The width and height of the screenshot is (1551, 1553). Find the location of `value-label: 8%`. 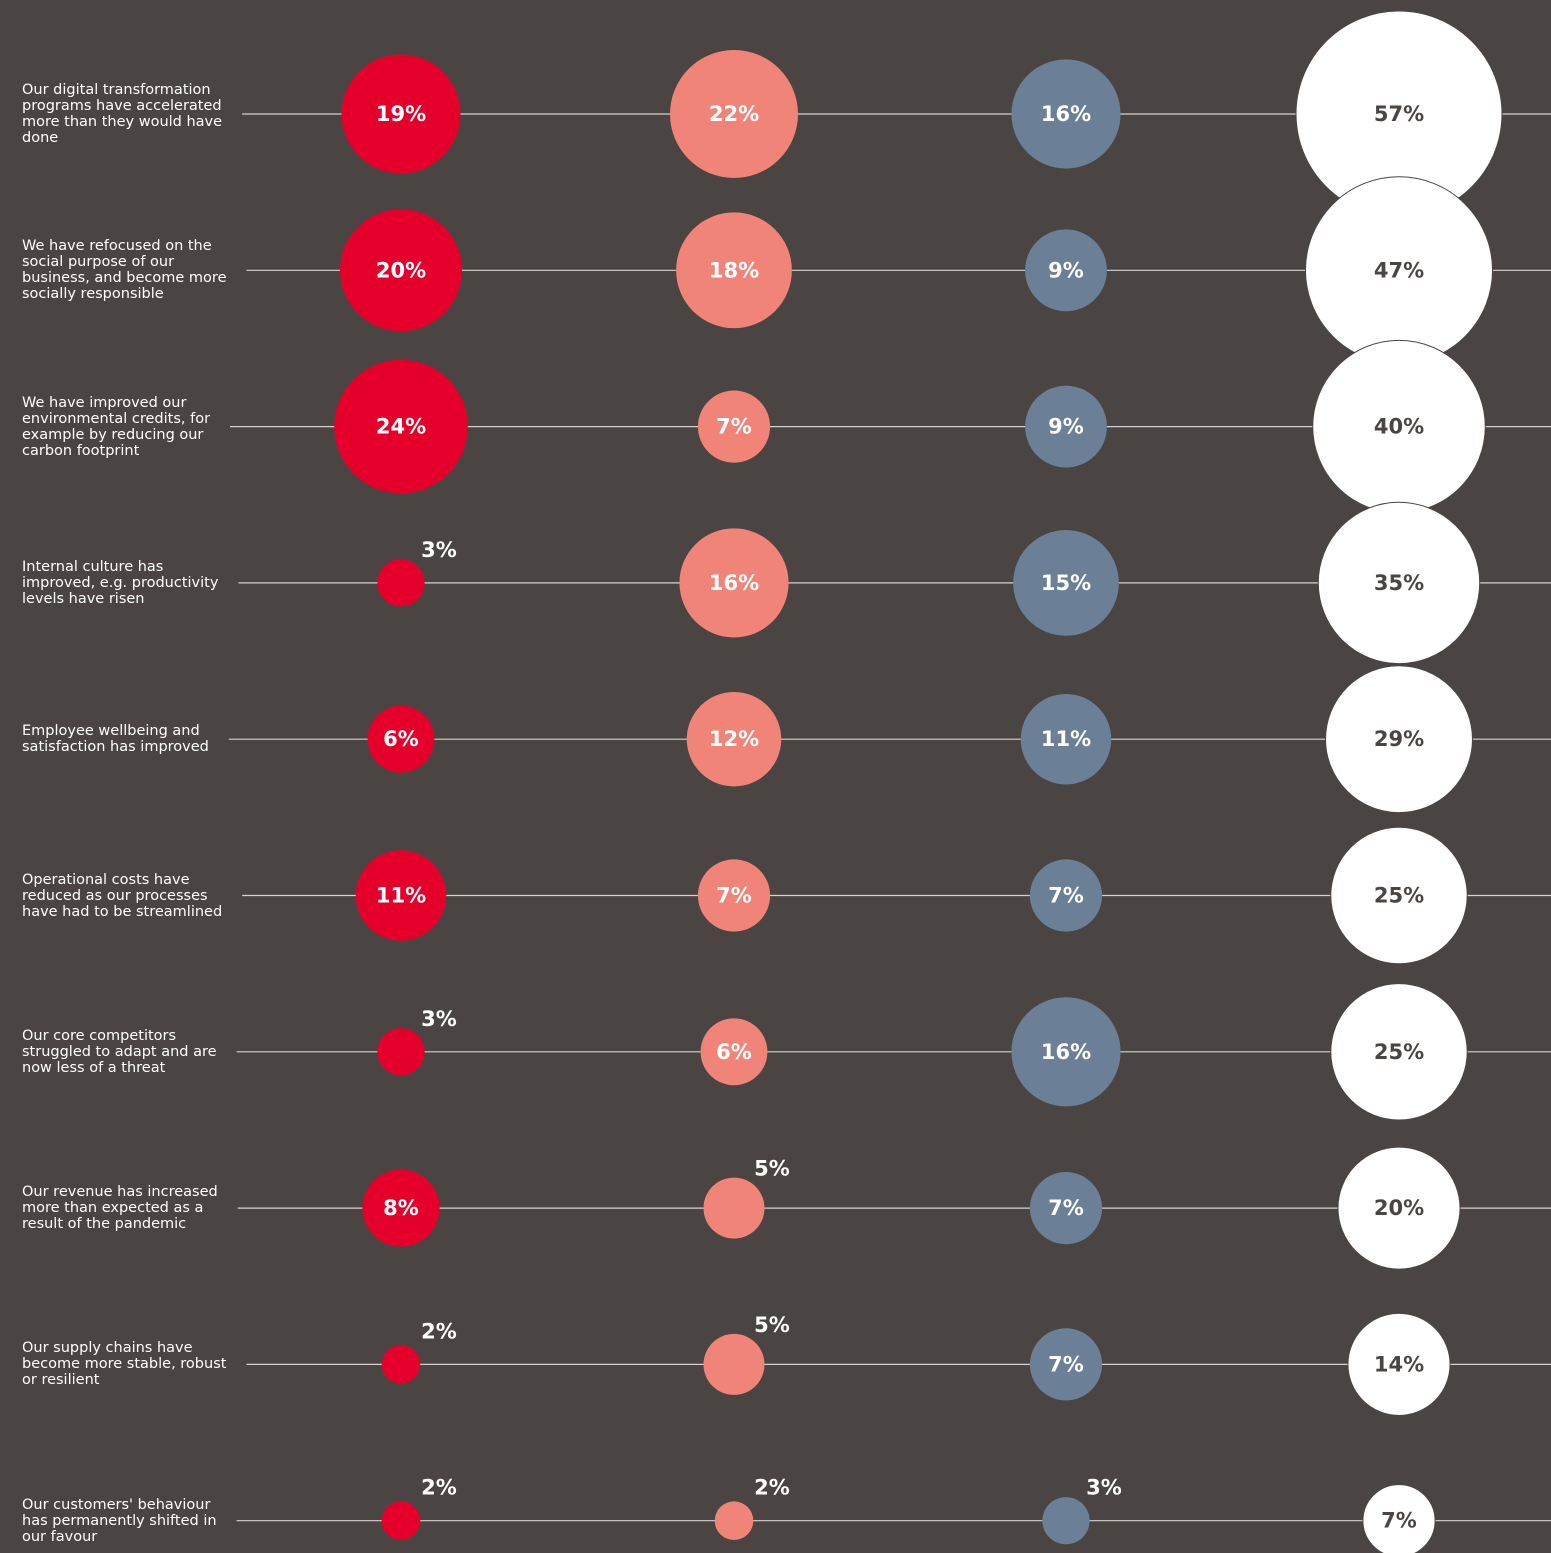

value-label: 8% is located at coordinates (401, 1208).